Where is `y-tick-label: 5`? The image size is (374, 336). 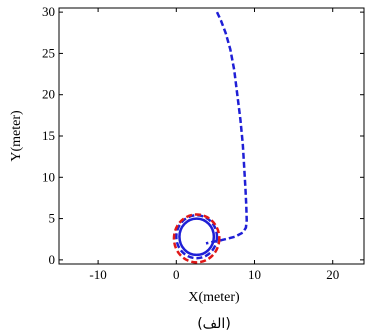 y-tick-label: 5 is located at coordinates (52, 218).